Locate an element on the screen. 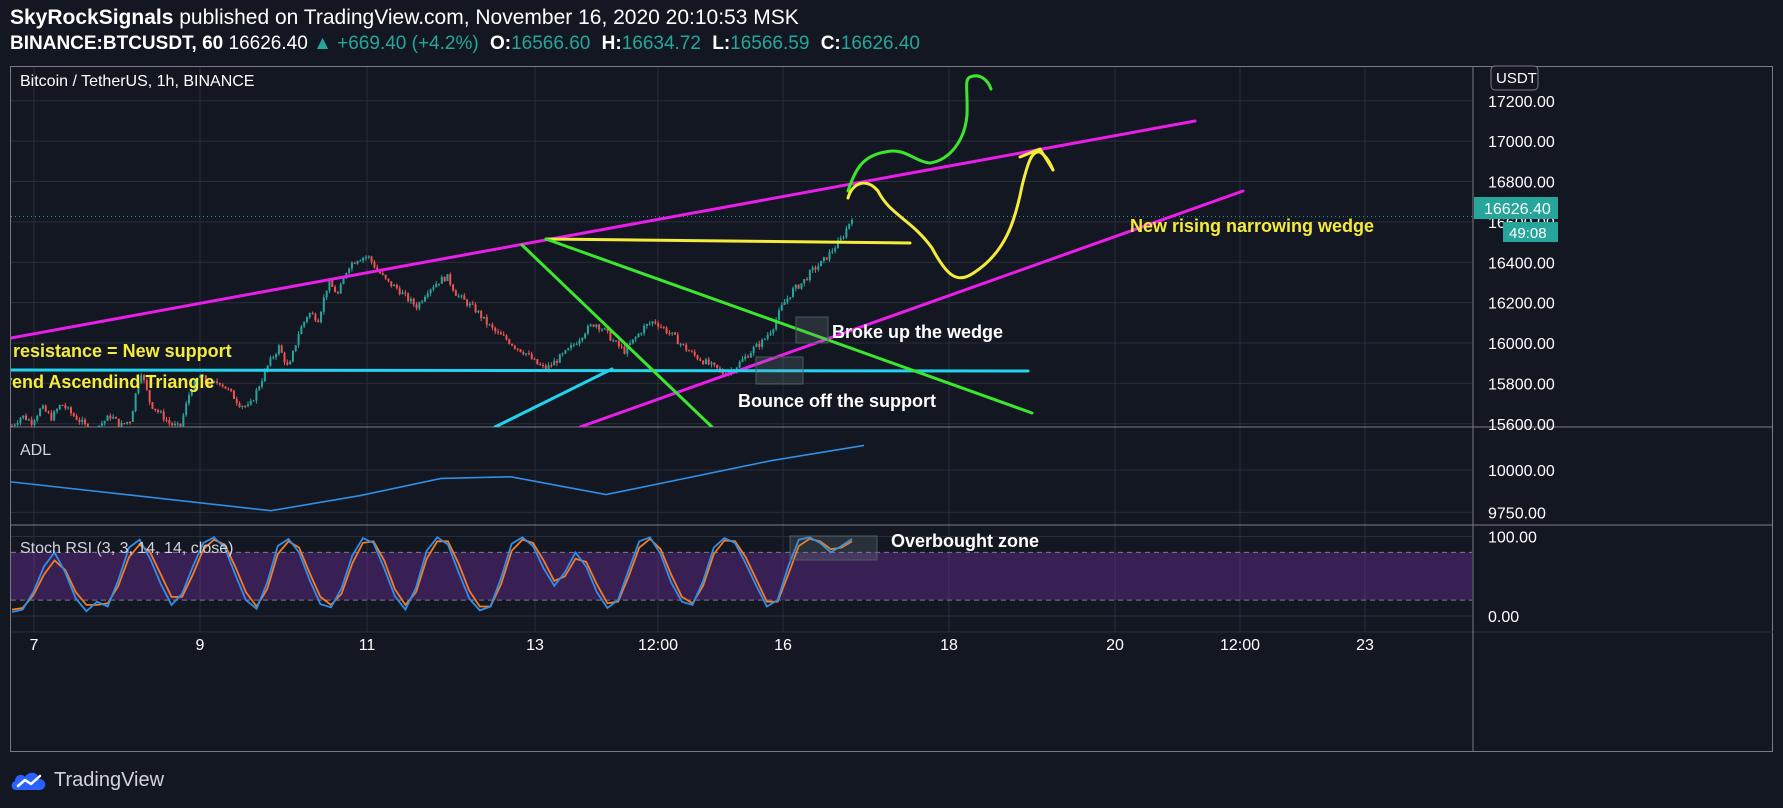 This screenshot has height=808, width=1783. triangle-trend-line is located at coordinates (553, 397).